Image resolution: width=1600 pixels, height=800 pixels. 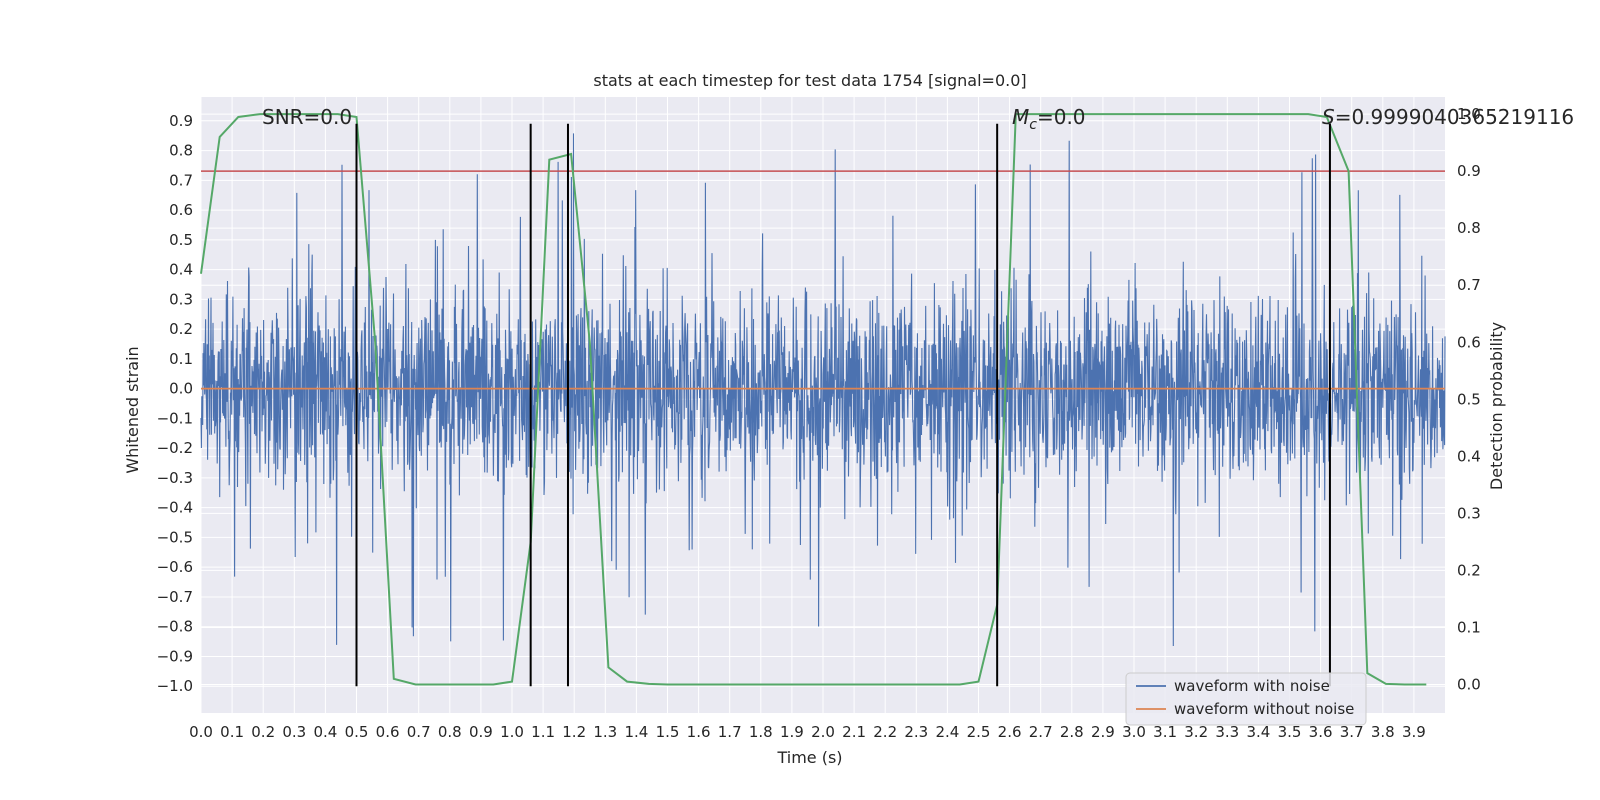 I want to click on y-tick-label: −0.3, so click(x=175, y=478).